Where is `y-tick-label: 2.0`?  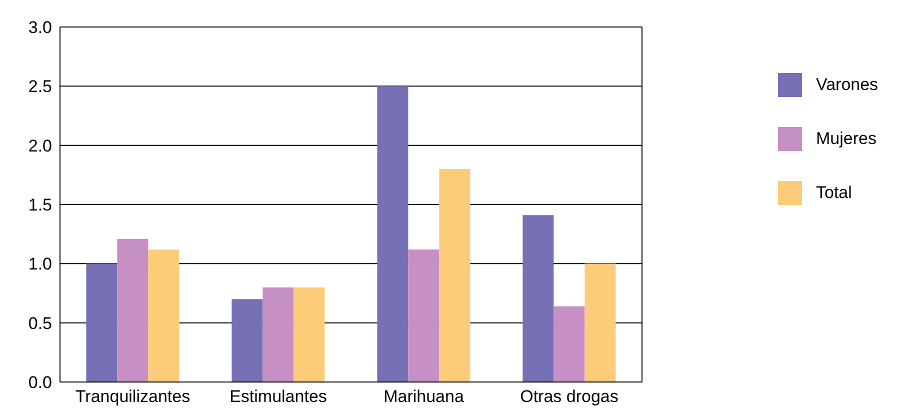
y-tick-label: 2.0 is located at coordinates (40, 146).